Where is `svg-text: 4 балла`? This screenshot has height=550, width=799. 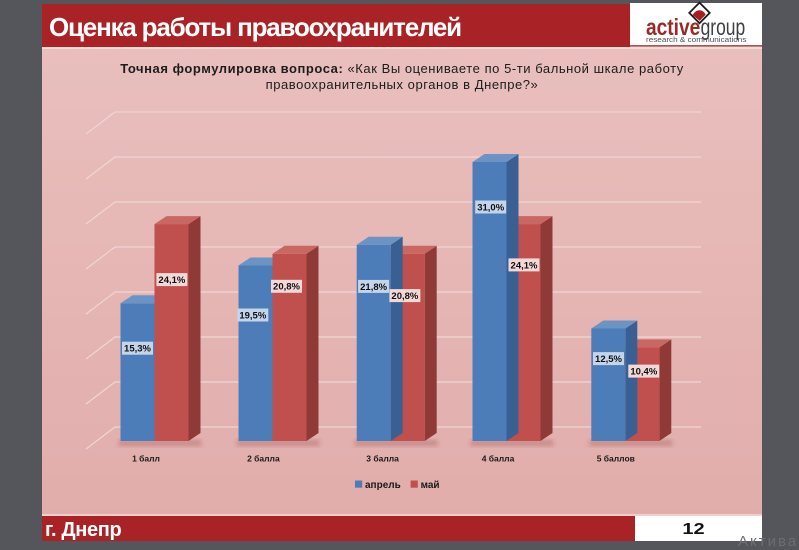
svg-text: 4 балла is located at coordinates (498, 459).